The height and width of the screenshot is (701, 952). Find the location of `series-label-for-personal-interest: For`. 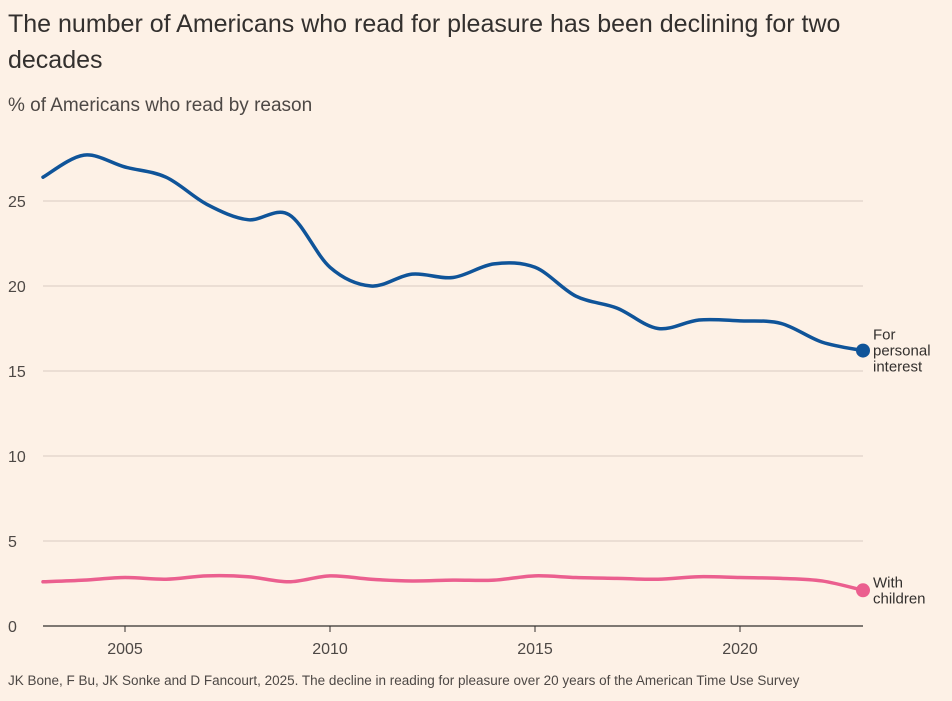

series-label-for-personal-interest: For is located at coordinates (884, 335).